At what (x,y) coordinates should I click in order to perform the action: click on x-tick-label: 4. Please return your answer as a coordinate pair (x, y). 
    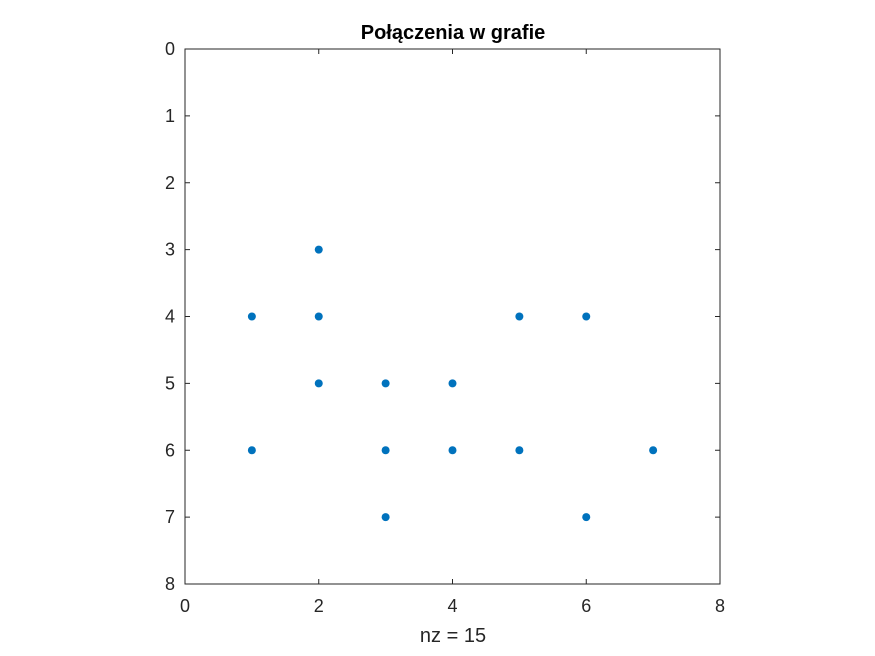
    Looking at the image, I should click on (452, 606).